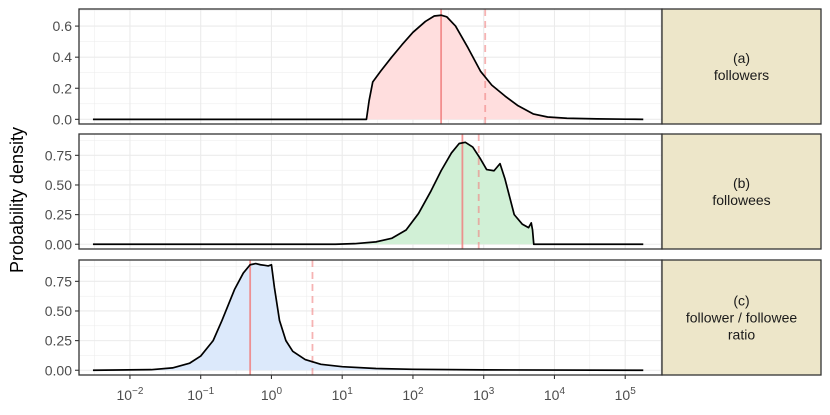 The height and width of the screenshot is (415, 830). What do you see at coordinates (741, 335) in the screenshot?
I see `strip-label-line: ratio` at bounding box center [741, 335].